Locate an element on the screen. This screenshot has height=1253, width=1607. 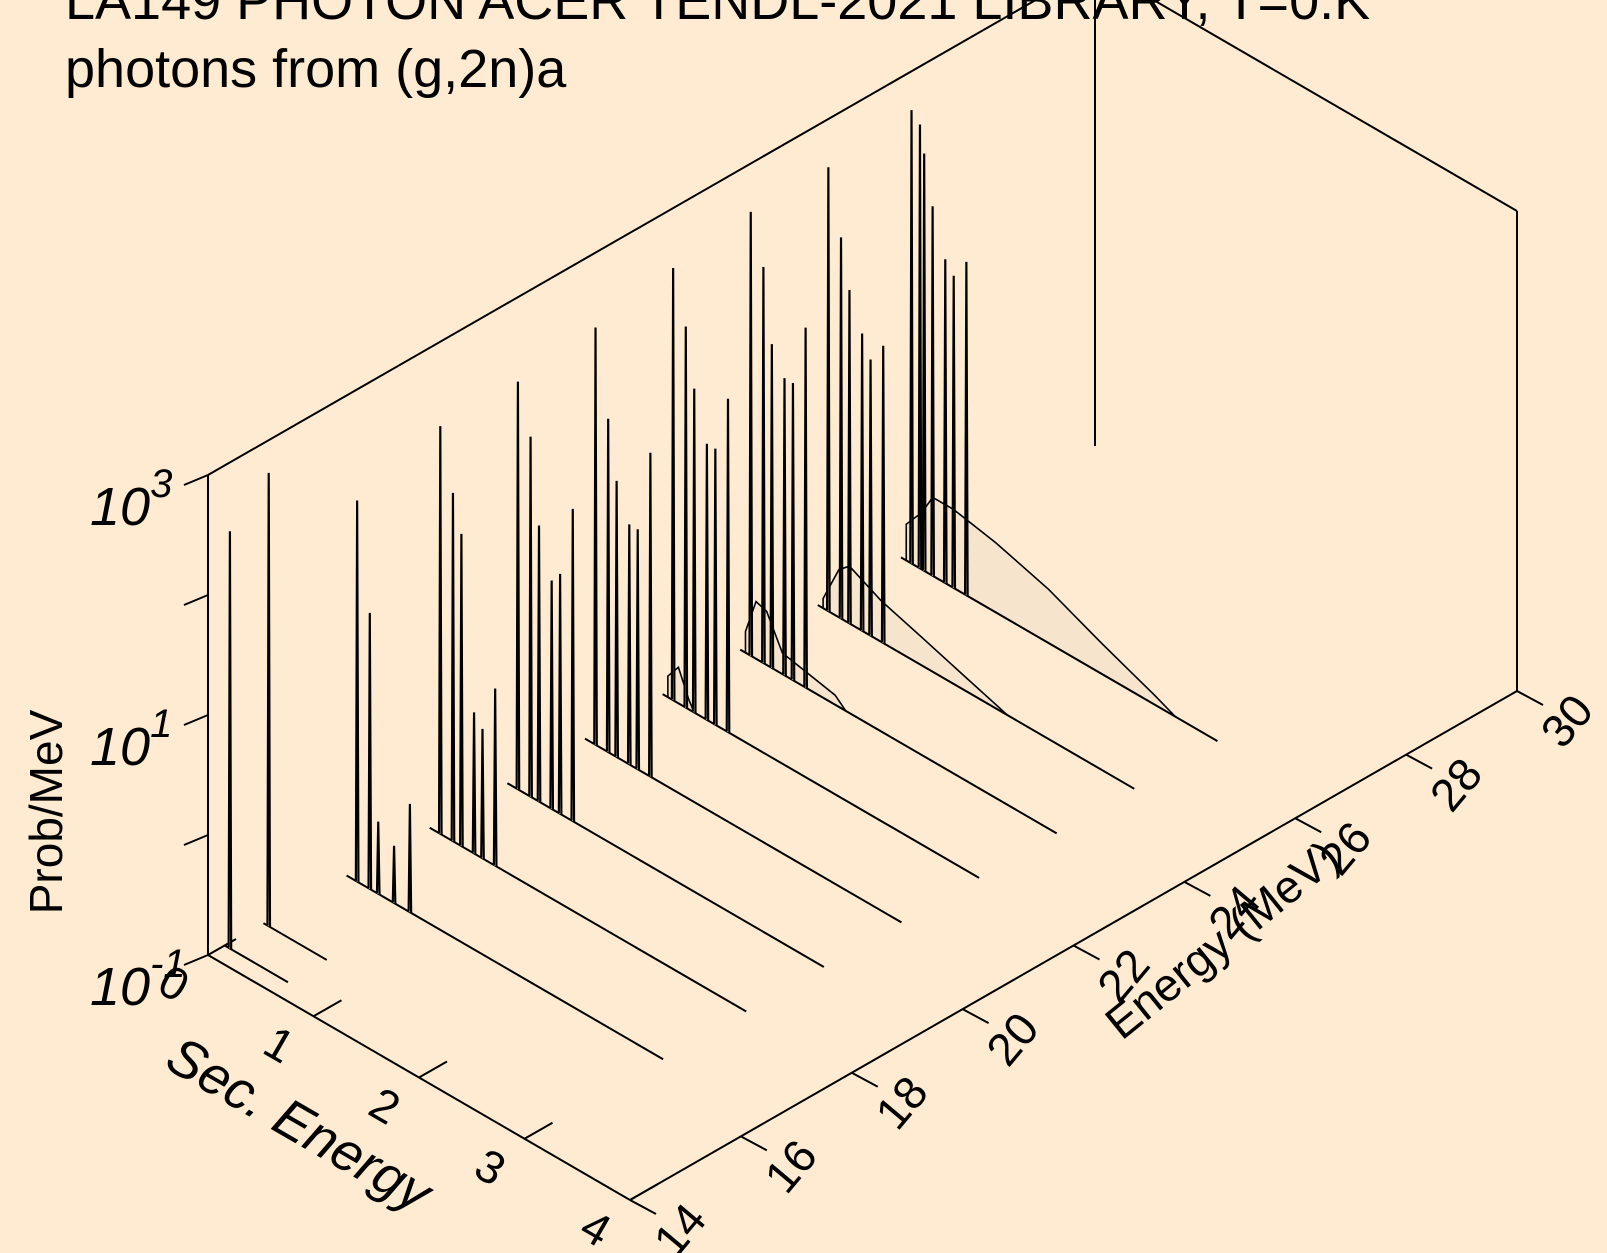
y-tick-label: 14 is located at coordinates (679, 1223).